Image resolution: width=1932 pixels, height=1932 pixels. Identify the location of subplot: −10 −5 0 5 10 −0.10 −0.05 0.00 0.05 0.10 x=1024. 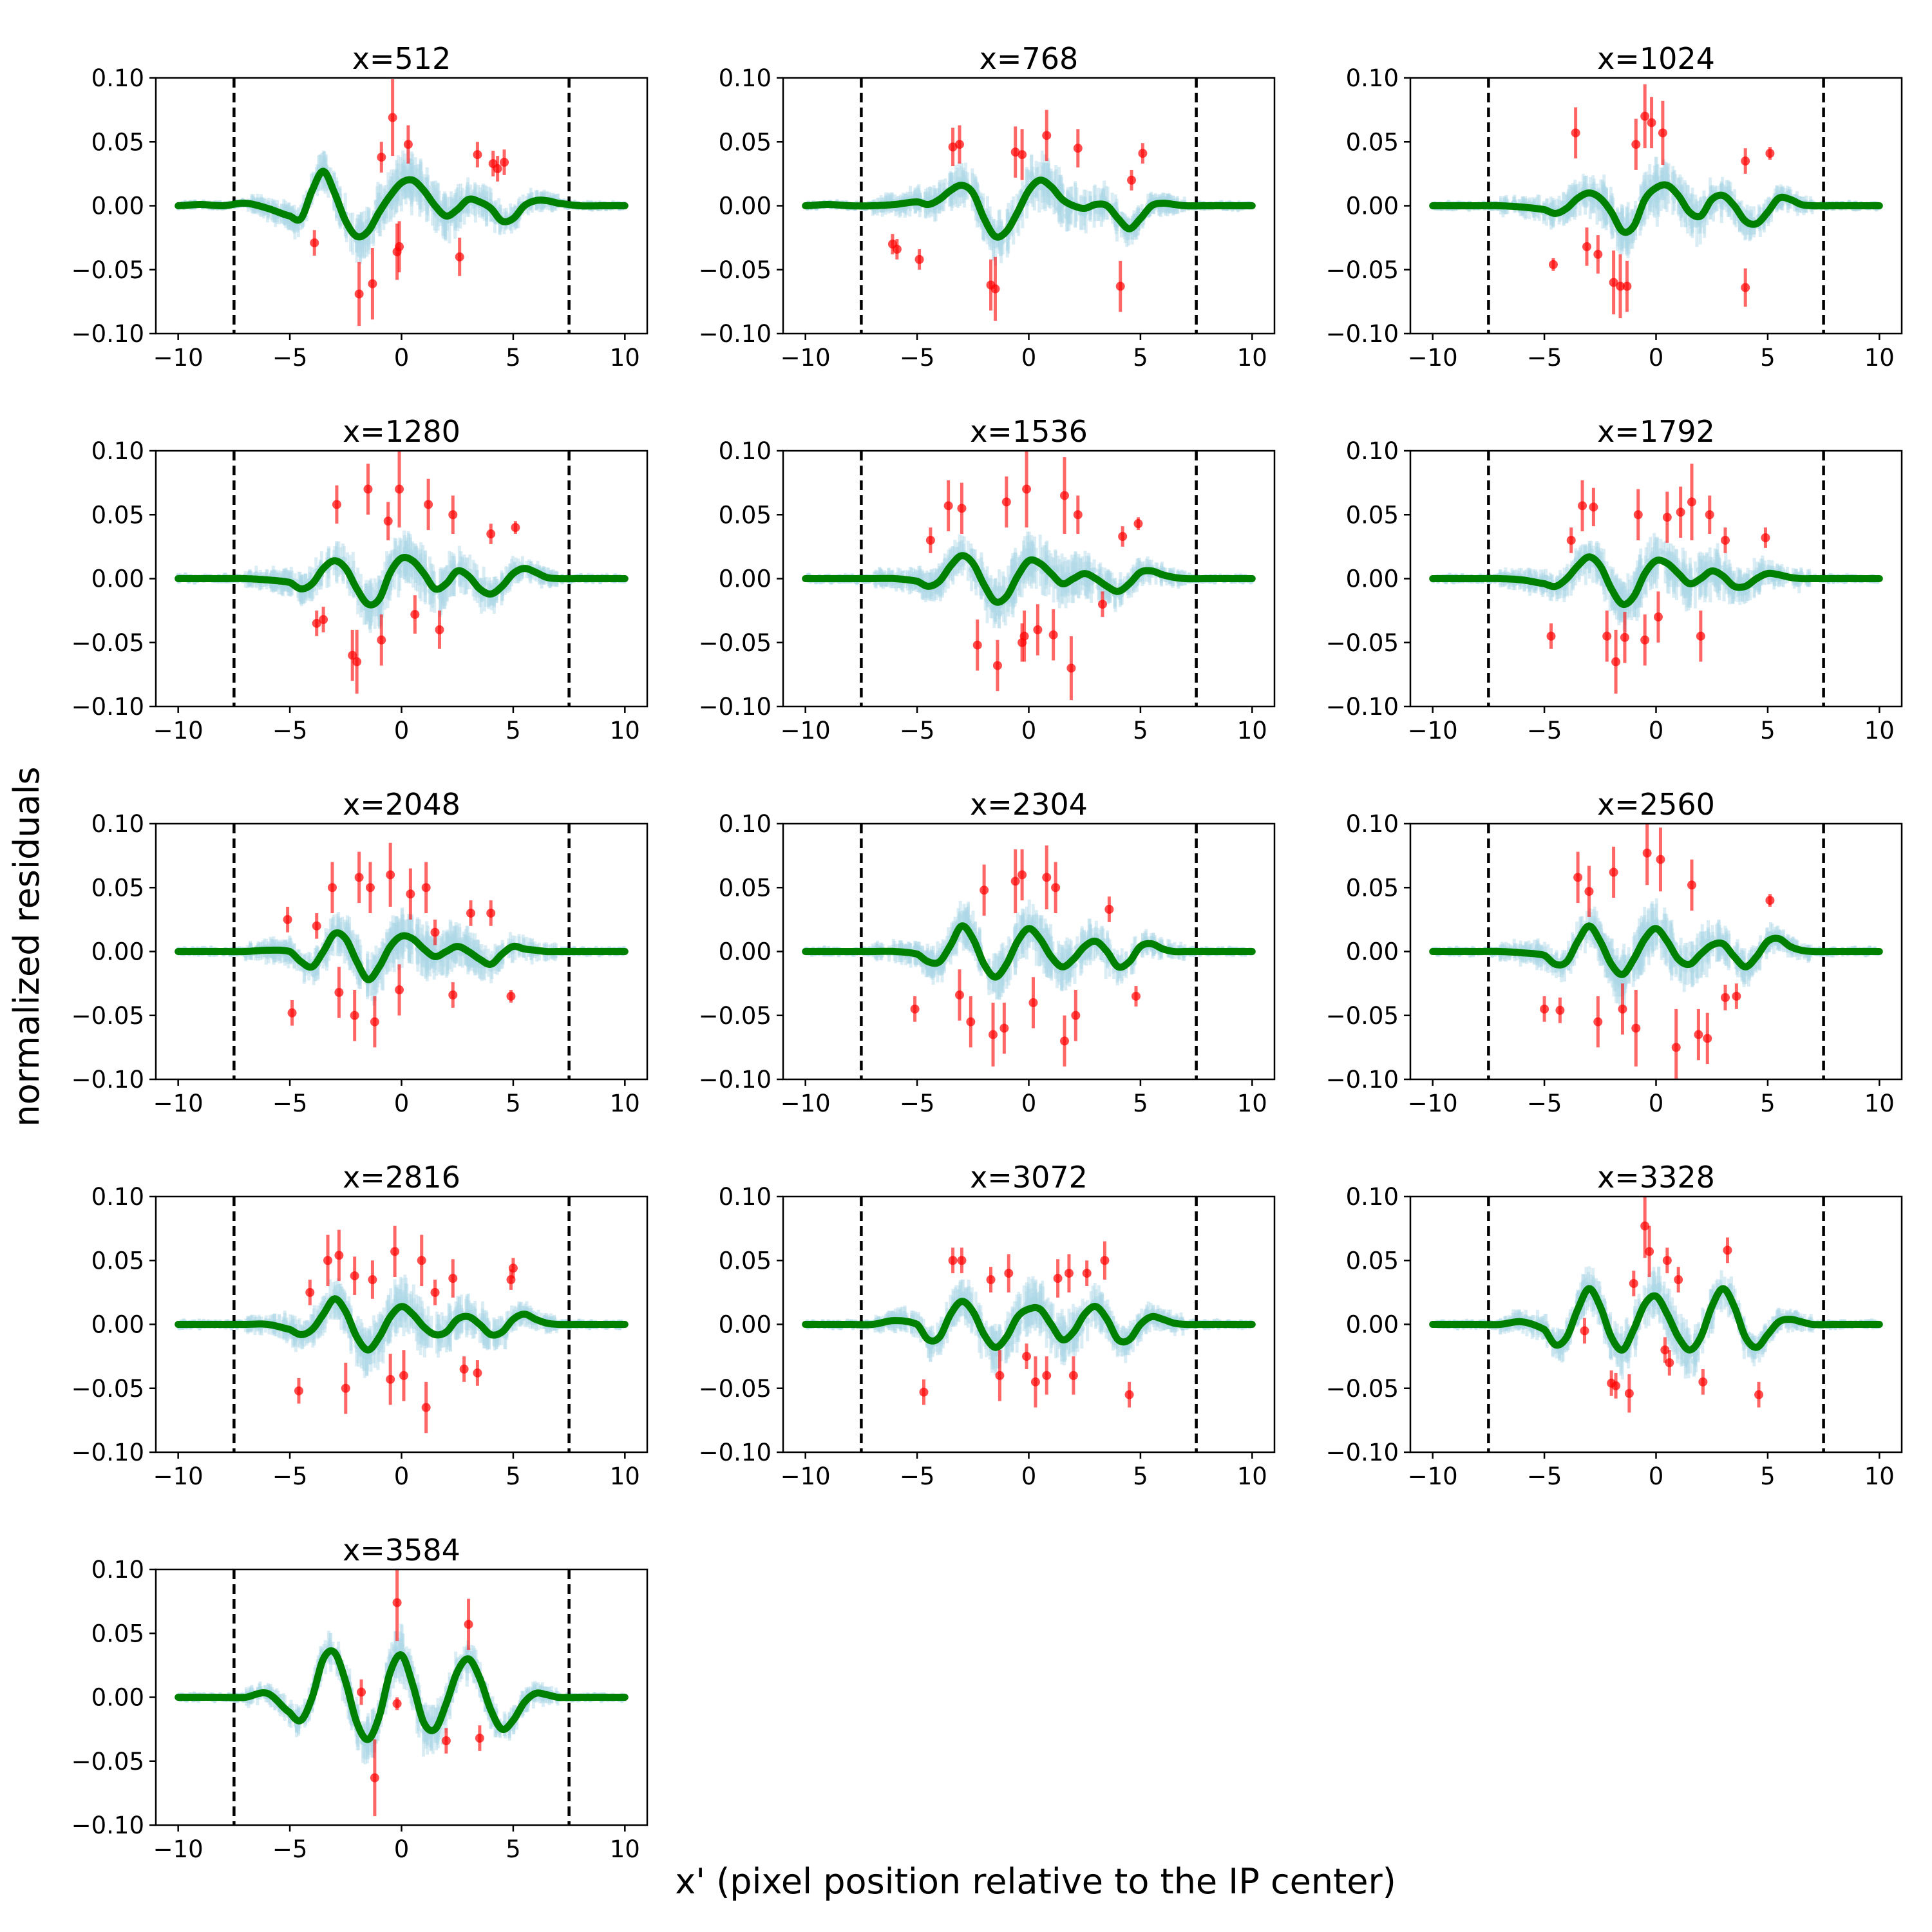
(1614, 207).